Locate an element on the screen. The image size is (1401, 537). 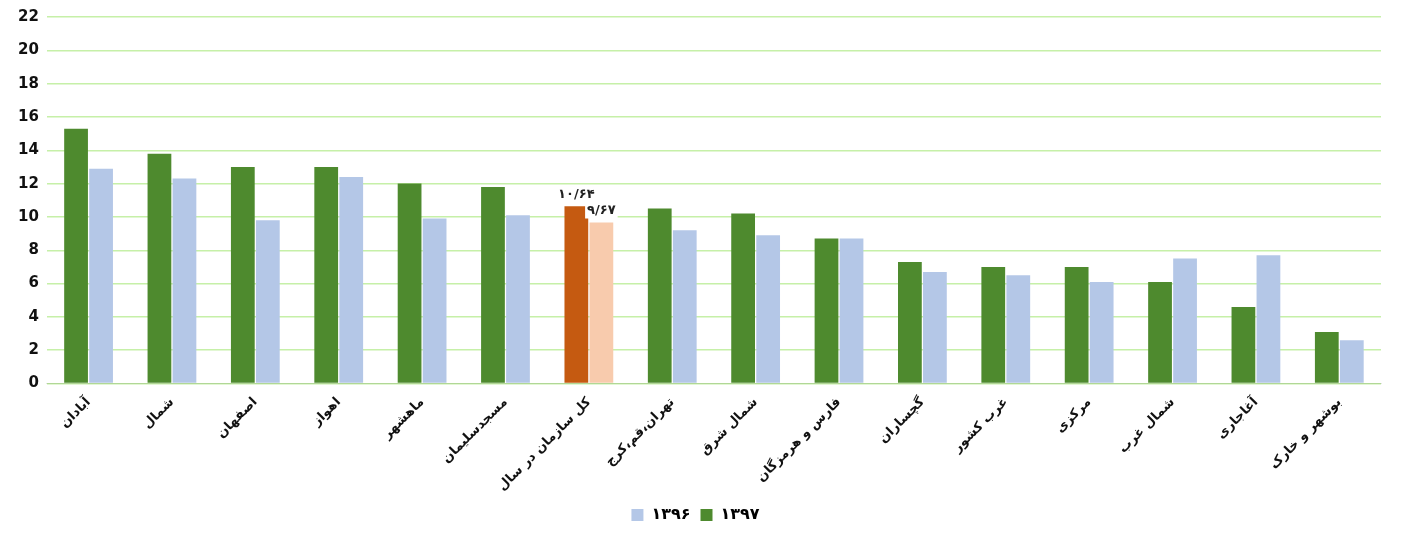
x-tick-label: اهواز is located at coordinates (326, 411).